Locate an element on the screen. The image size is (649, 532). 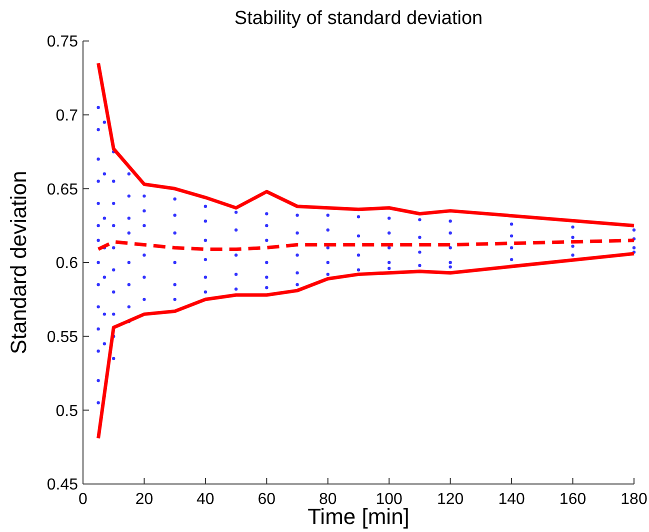
x-tick-label: 20 is located at coordinates (144, 499).